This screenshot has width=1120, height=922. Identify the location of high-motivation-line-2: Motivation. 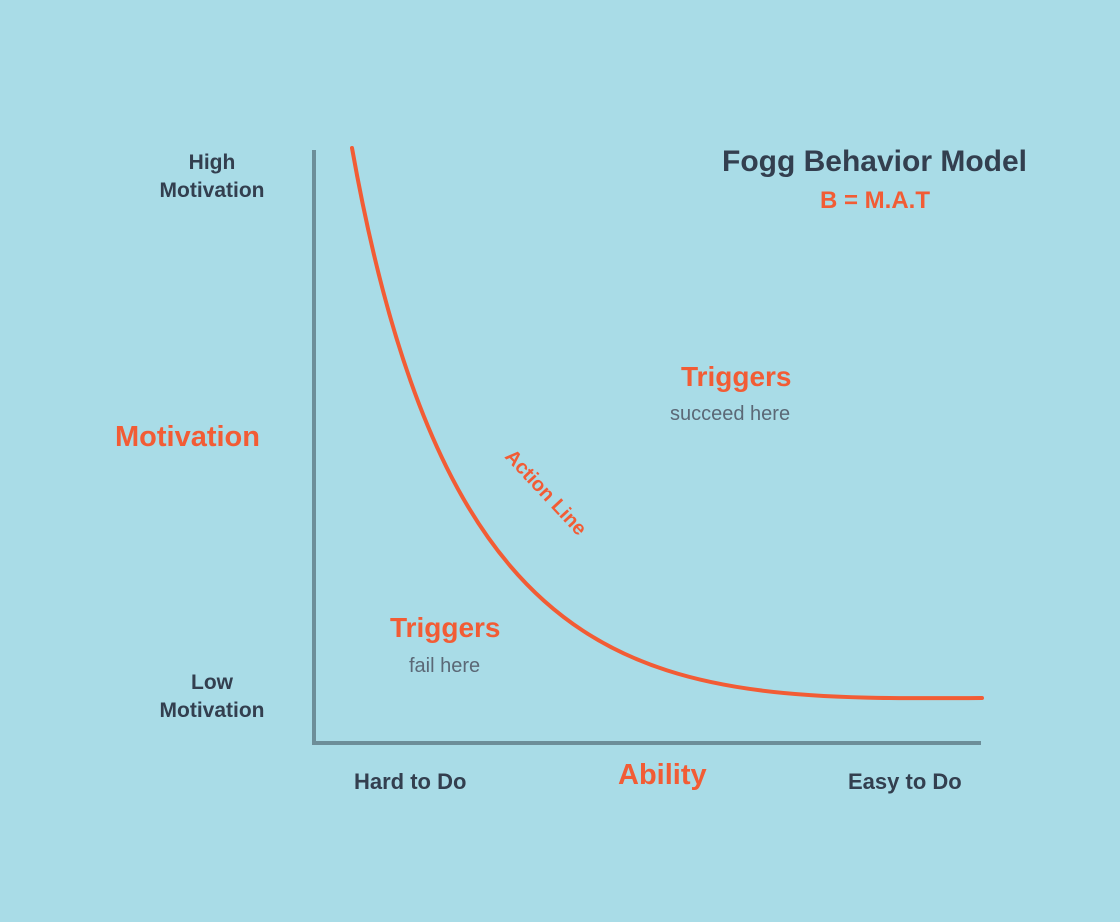
(212, 190).